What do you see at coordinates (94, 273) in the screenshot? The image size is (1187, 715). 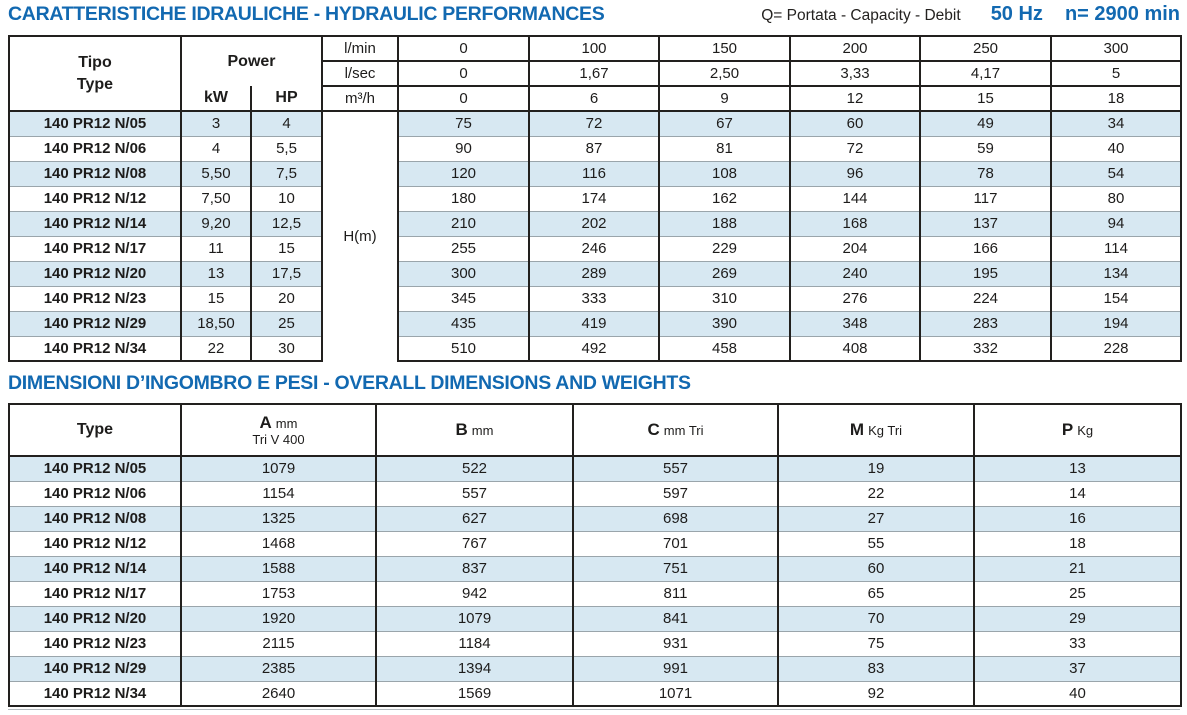 I see `pump-type-cell: 140 PR12 N/20` at bounding box center [94, 273].